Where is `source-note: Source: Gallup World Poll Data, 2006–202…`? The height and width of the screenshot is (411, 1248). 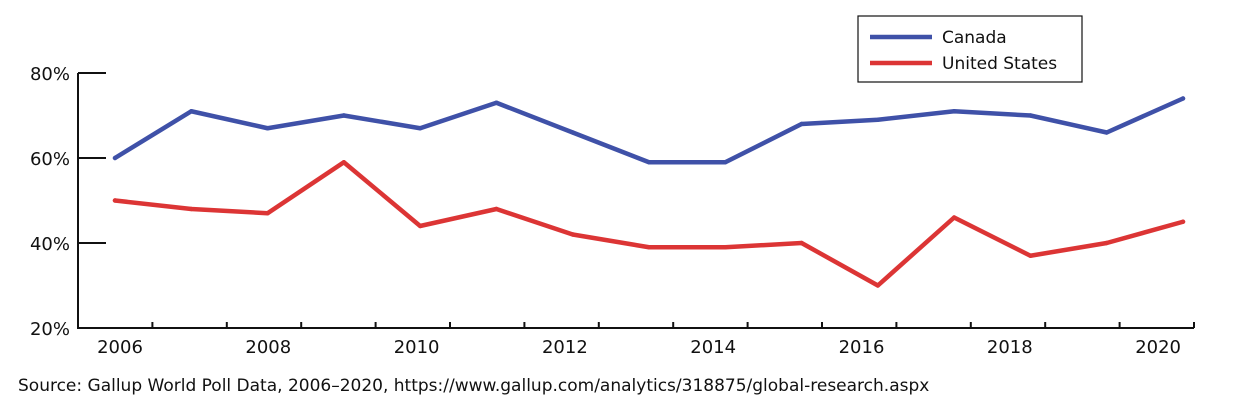
source-note: Source: Gallup World Poll Data, 2006–202… is located at coordinates (474, 386).